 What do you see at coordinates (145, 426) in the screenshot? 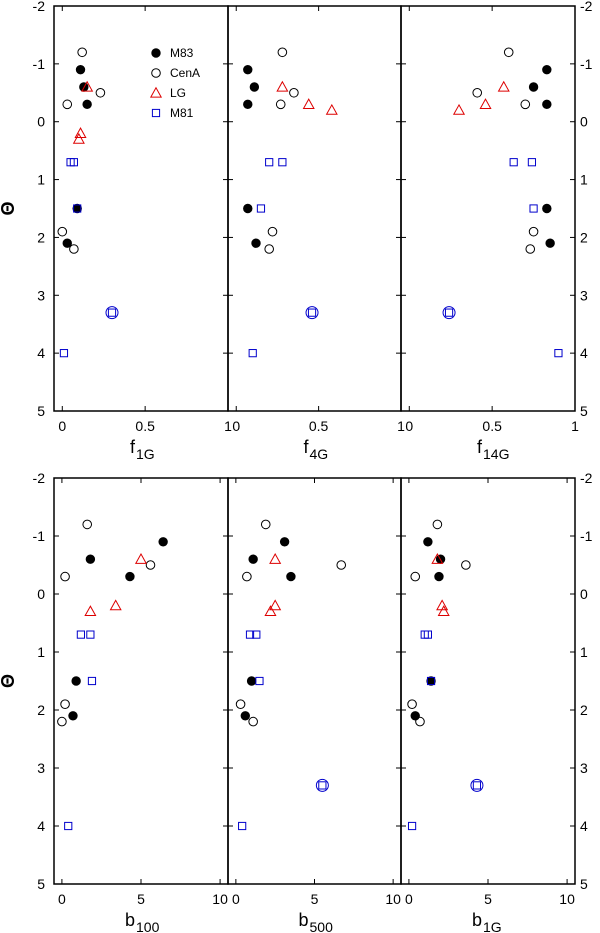
I see `x-tick-label: 0.5` at bounding box center [145, 426].